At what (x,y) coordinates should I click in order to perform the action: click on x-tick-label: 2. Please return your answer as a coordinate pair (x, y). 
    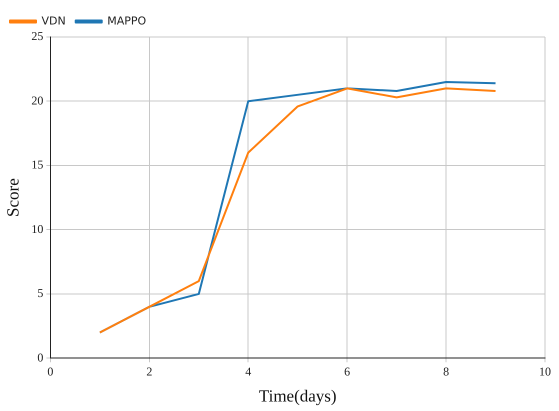
    Looking at the image, I should click on (149, 371).